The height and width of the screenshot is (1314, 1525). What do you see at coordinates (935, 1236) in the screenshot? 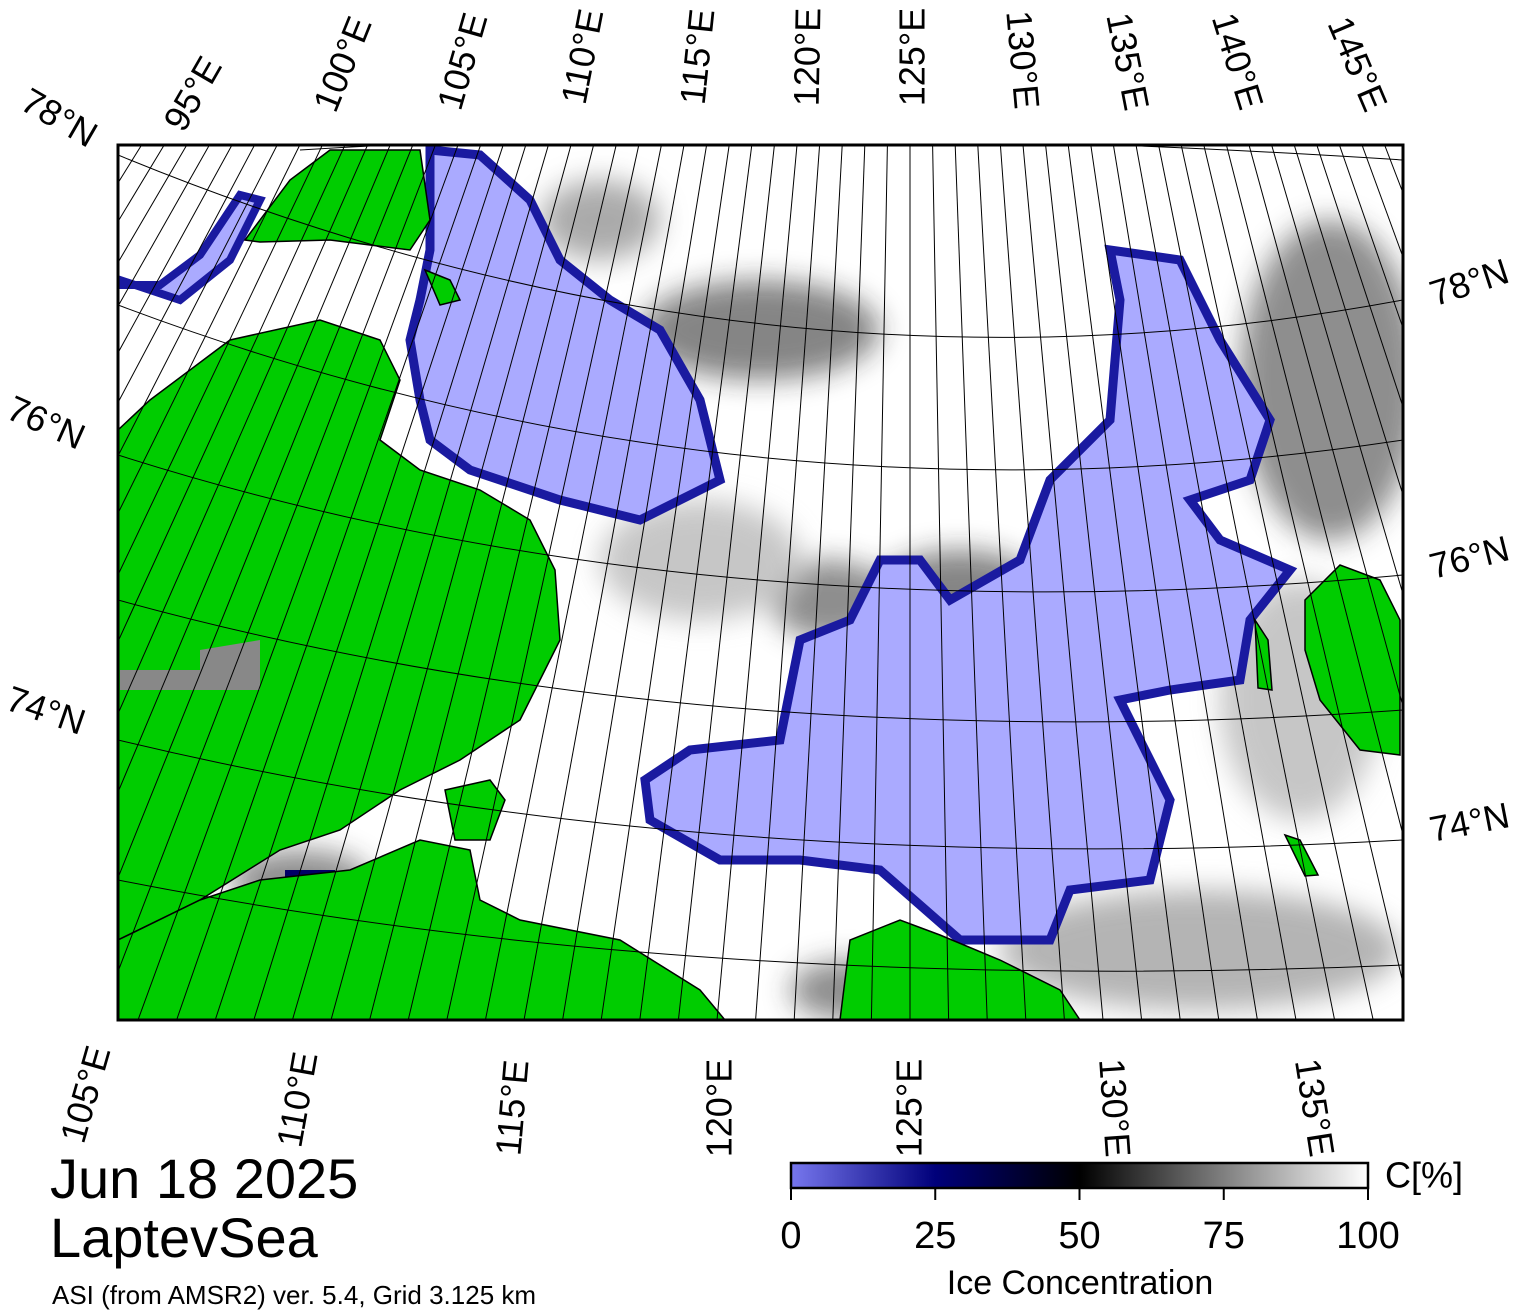
I see `colorbar-tick-label: 25` at bounding box center [935, 1236].